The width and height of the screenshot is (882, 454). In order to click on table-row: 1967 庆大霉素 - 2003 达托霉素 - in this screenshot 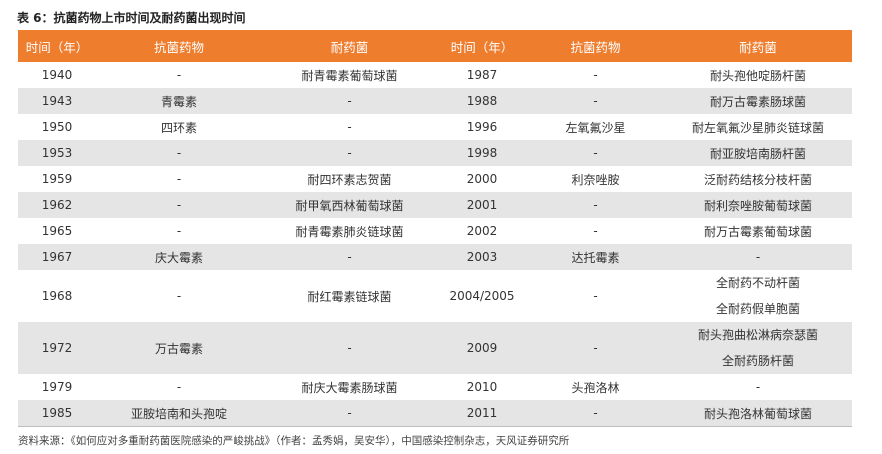, I will do `click(435, 257)`.